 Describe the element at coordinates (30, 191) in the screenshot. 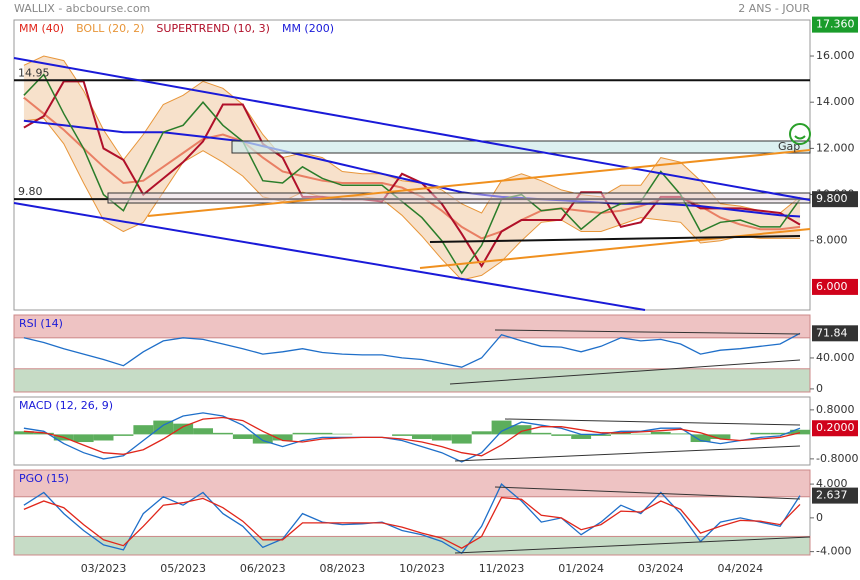

I see `level-label: 9.80` at that location.